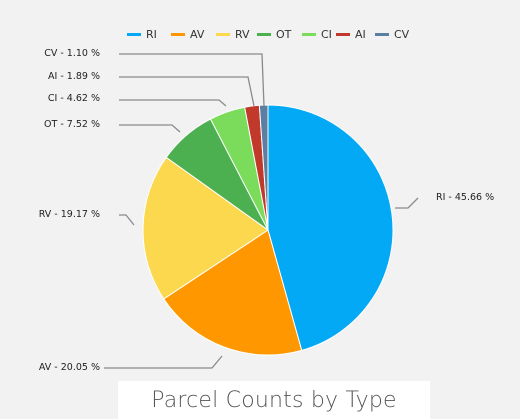 The height and width of the screenshot is (419, 520). Describe the element at coordinates (69, 214) in the screenshot. I see `slice-label-rv: RV - 19.17 %` at that location.